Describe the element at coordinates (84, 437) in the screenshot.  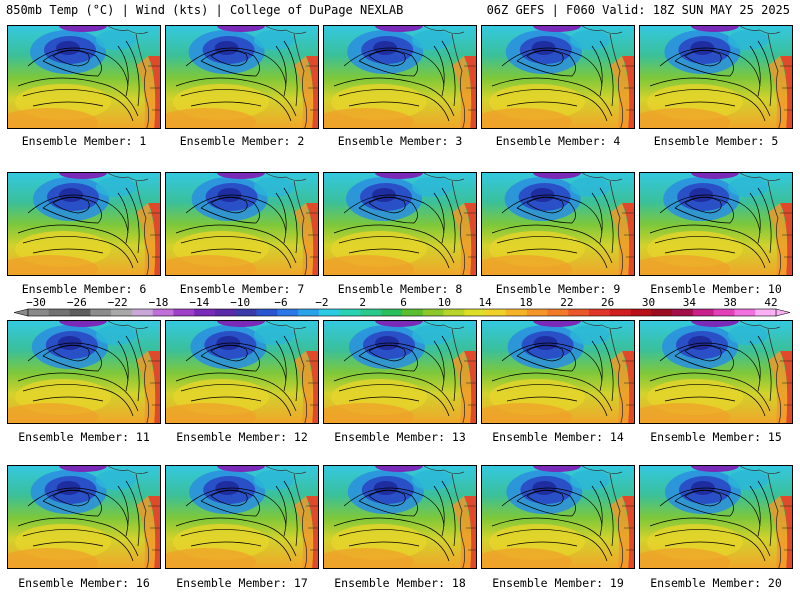
I see `panel-caption: Ensemble Member: 11` at that location.